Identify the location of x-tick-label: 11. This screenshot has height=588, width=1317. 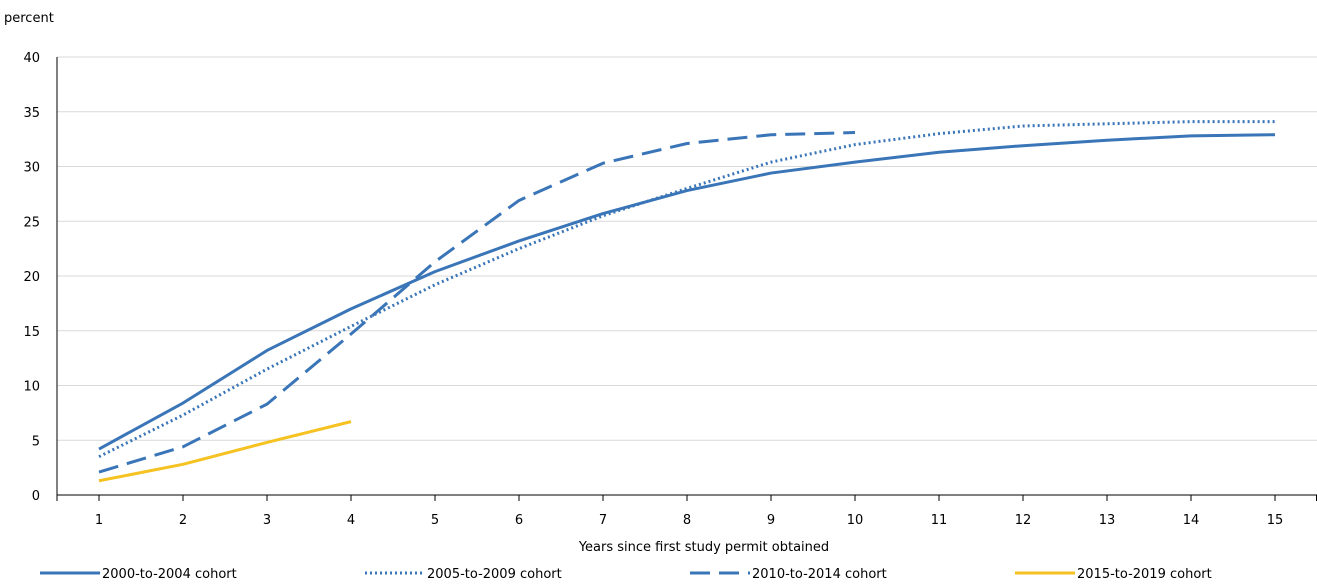
(939, 520).